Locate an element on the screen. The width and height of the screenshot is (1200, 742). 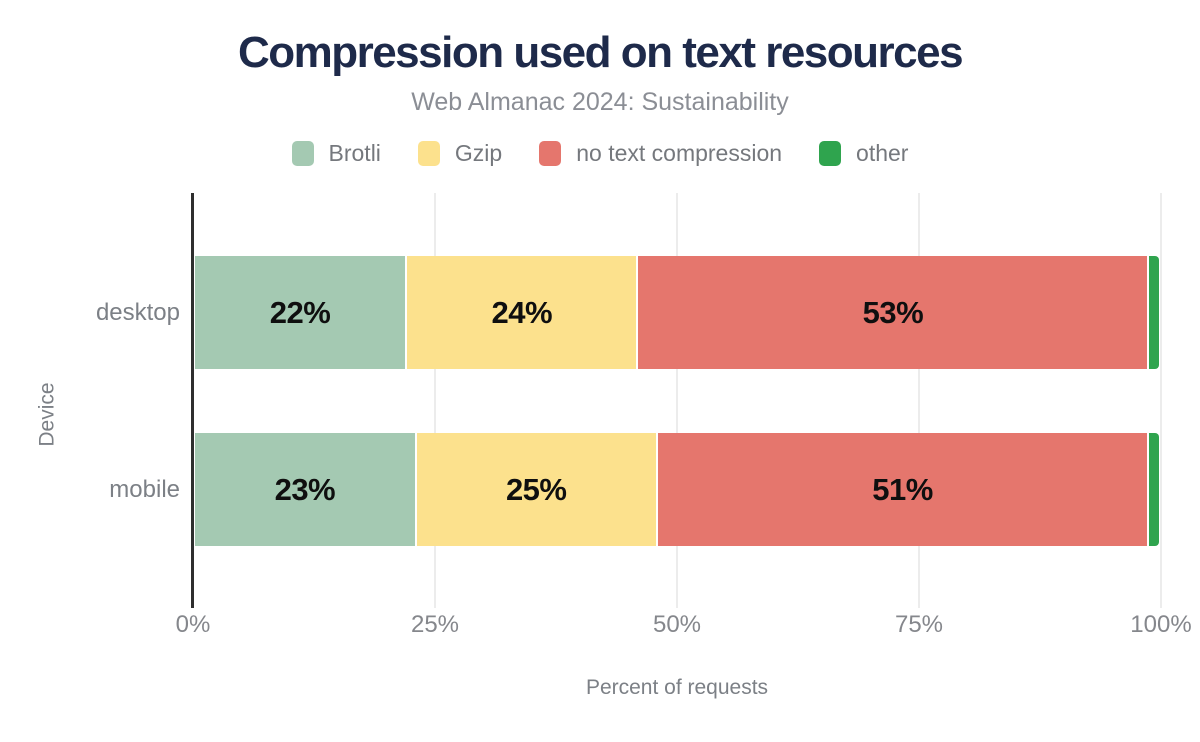
bar-mobile: 23% 25% 51% is located at coordinates (677, 489).